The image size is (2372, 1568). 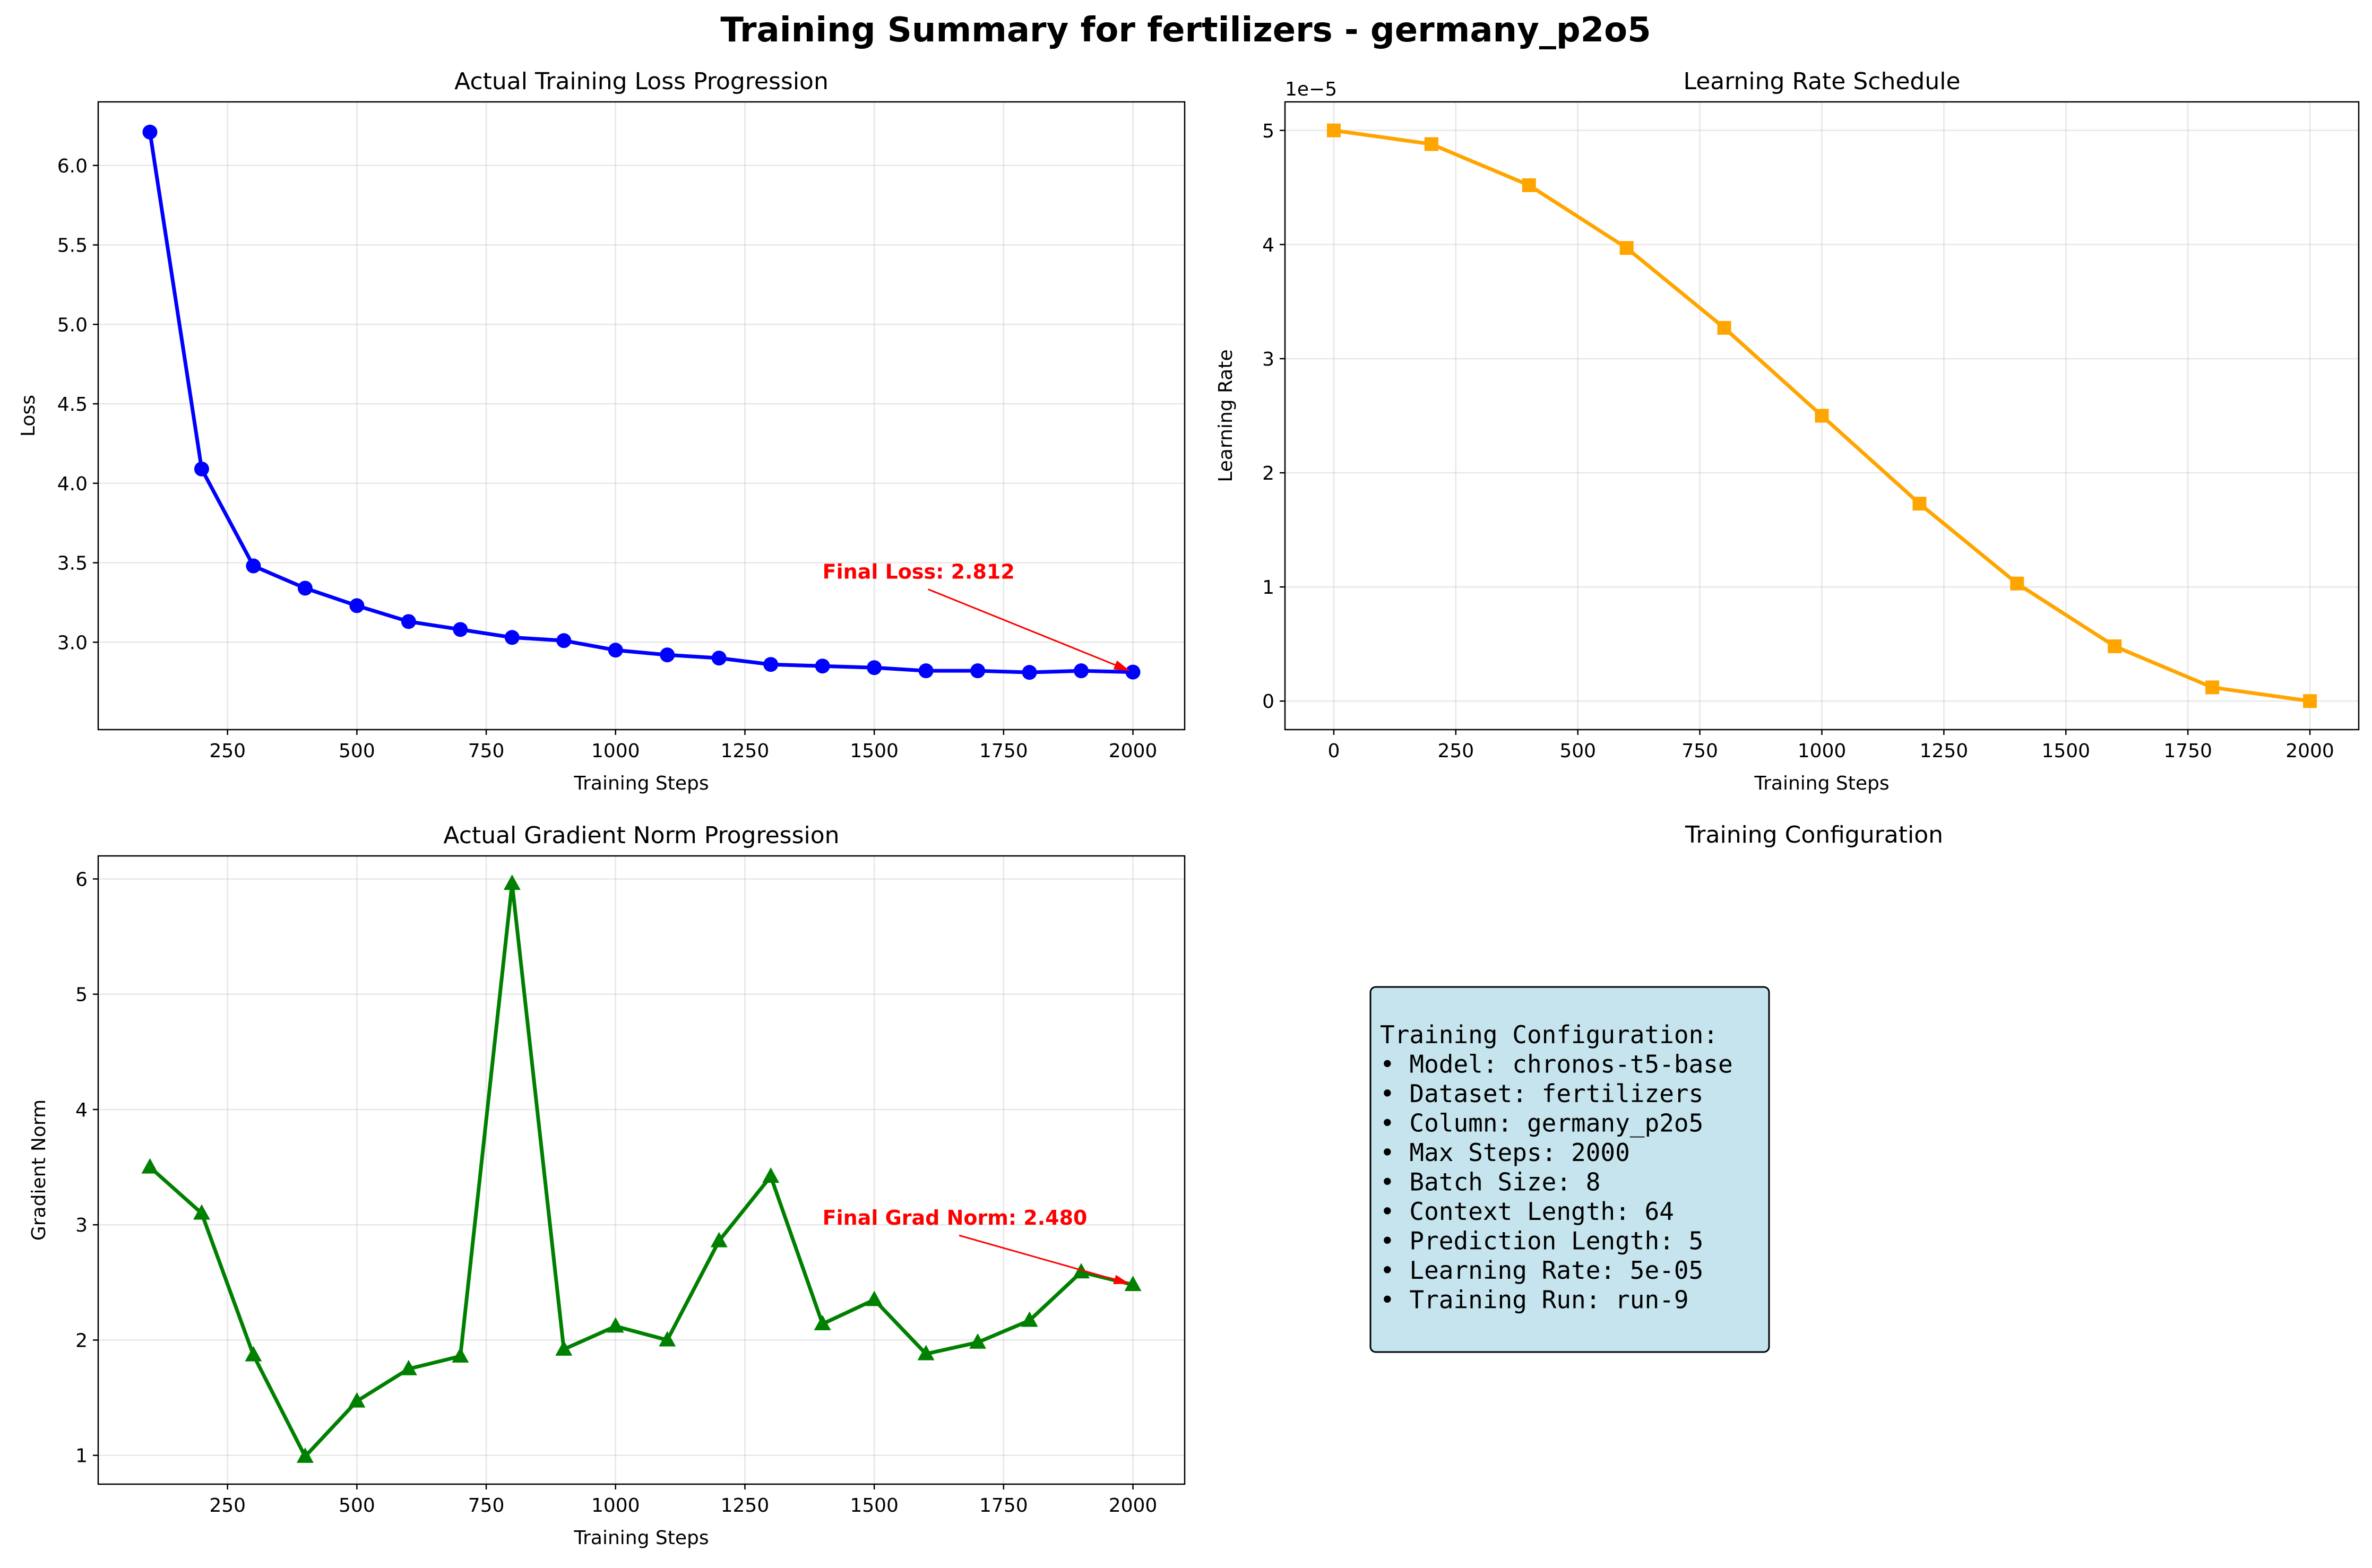 What do you see at coordinates (1268, 702) in the screenshot?
I see `y-tick-label: 0` at bounding box center [1268, 702].